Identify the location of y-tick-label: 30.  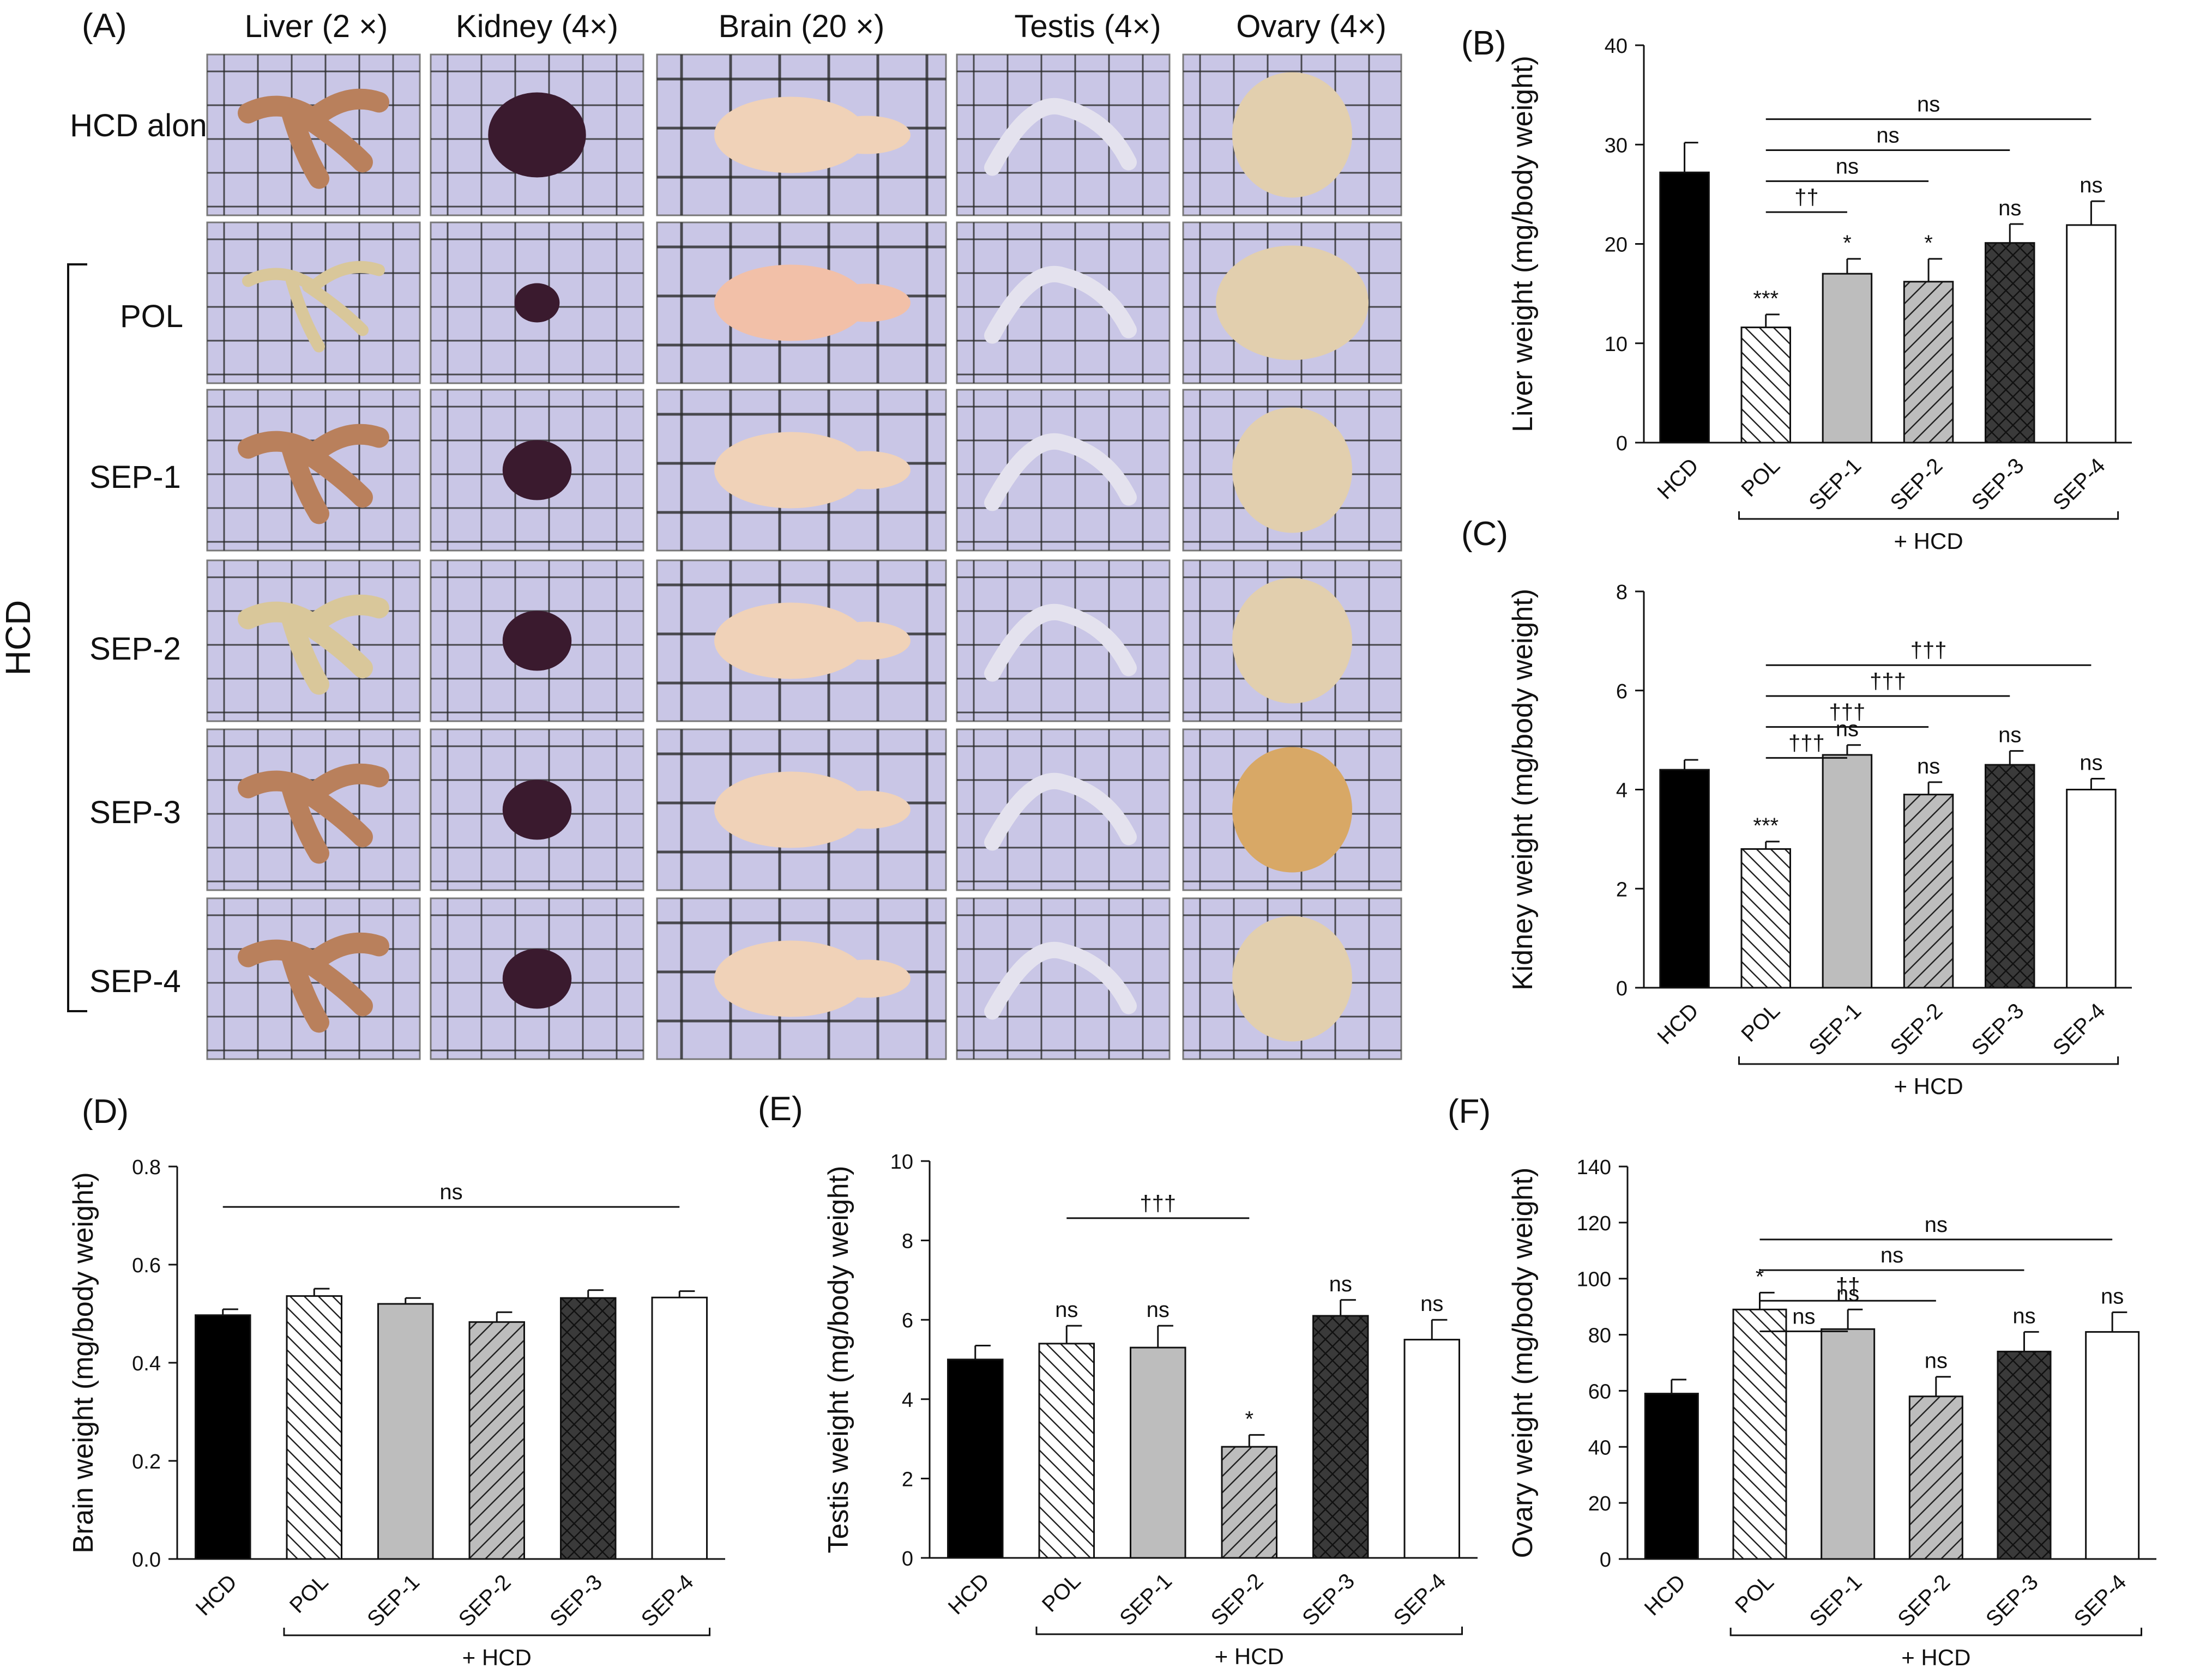
(1616, 145).